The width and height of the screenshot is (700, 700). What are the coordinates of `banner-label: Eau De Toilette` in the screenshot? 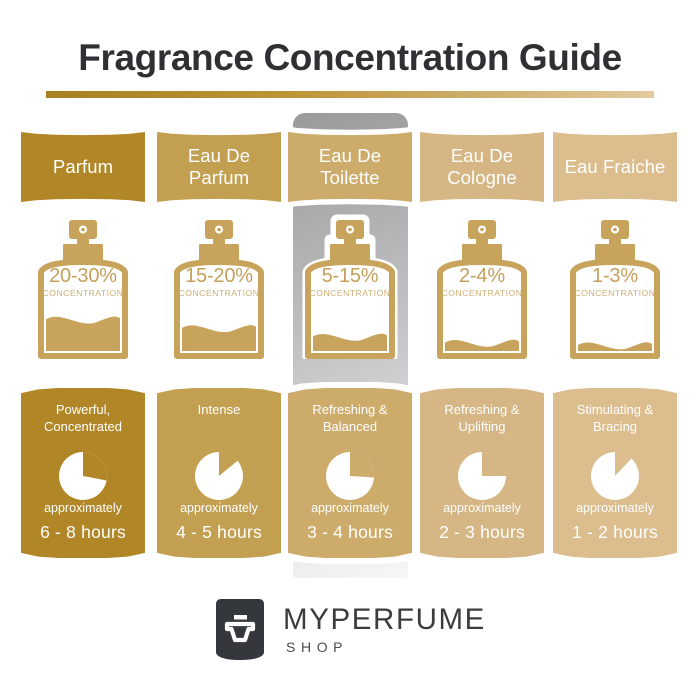 It's located at (350, 166).